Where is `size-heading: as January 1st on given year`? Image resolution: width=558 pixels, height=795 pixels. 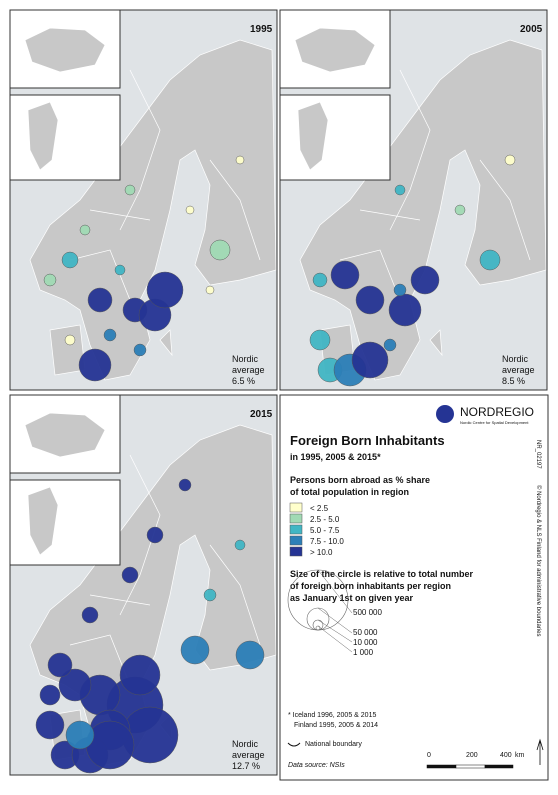 size-heading: as January 1st on given year is located at coordinates (352, 598).